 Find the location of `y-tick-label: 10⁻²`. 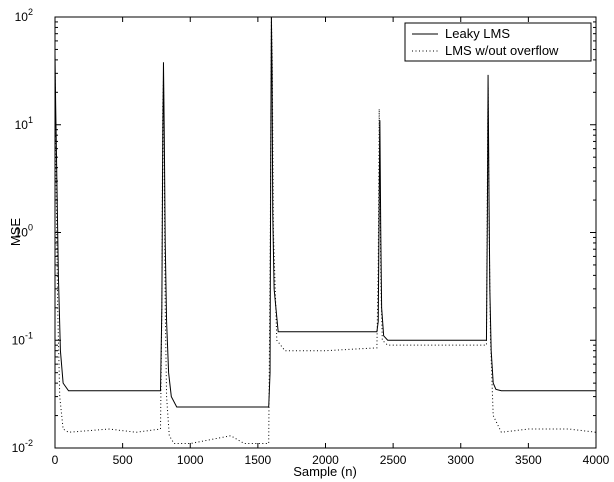

y-tick-label: 10⁻² is located at coordinates (22, 446).